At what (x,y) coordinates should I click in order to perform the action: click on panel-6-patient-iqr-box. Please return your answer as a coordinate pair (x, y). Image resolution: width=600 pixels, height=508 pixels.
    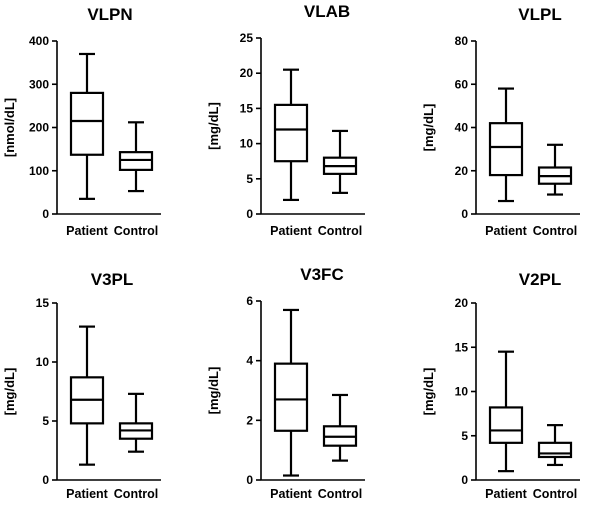
    Looking at the image, I should click on (506, 425).